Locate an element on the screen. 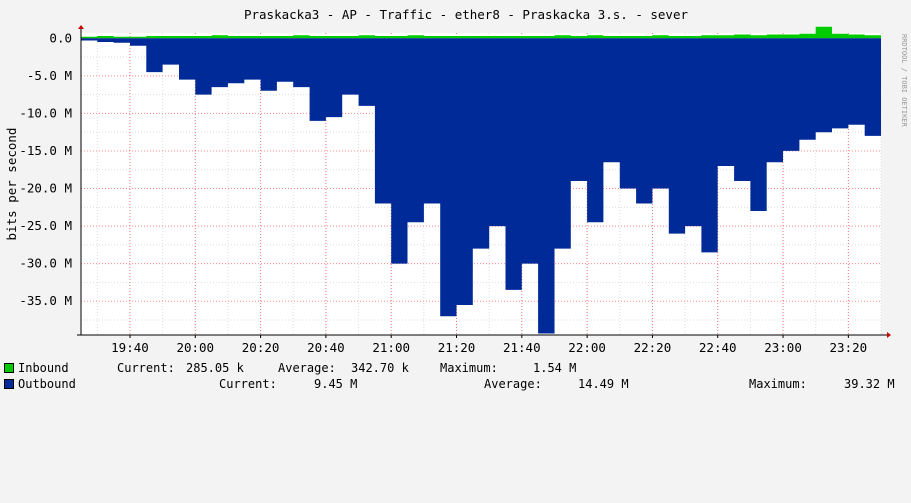  x-tick-label: 22:40 is located at coordinates (718, 347).